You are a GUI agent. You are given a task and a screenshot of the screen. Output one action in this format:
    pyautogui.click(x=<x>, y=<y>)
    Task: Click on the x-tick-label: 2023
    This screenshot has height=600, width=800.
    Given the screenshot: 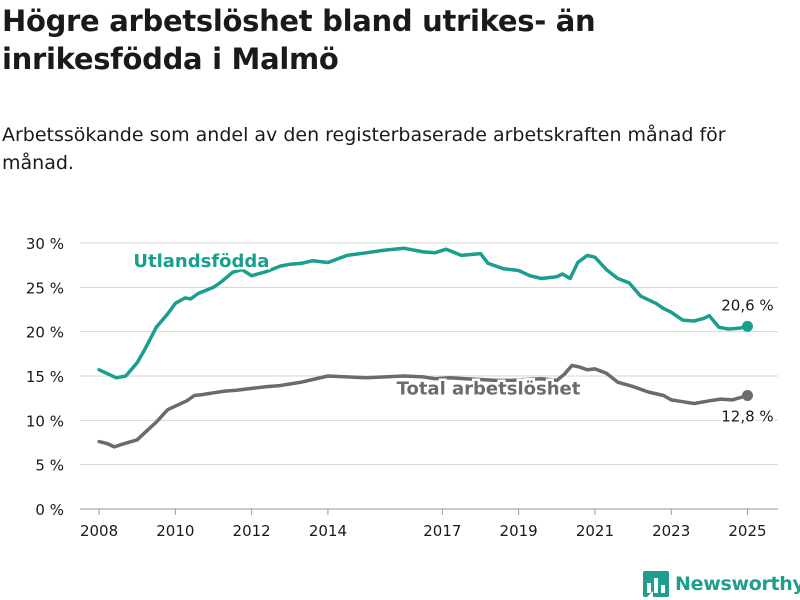 What is the action you would take?
    pyautogui.click(x=671, y=531)
    